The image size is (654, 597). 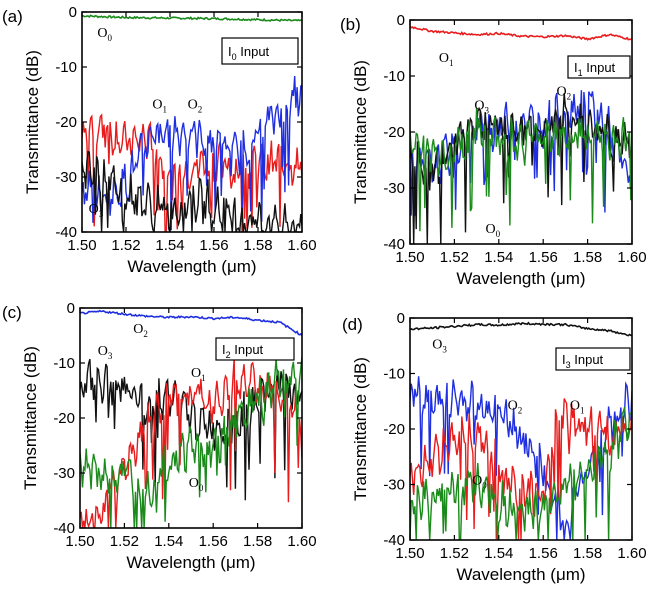 What do you see at coordinates (352, 324) in the screenshot?
I see `panel-label: (d)` at bounding box center [352, 324].